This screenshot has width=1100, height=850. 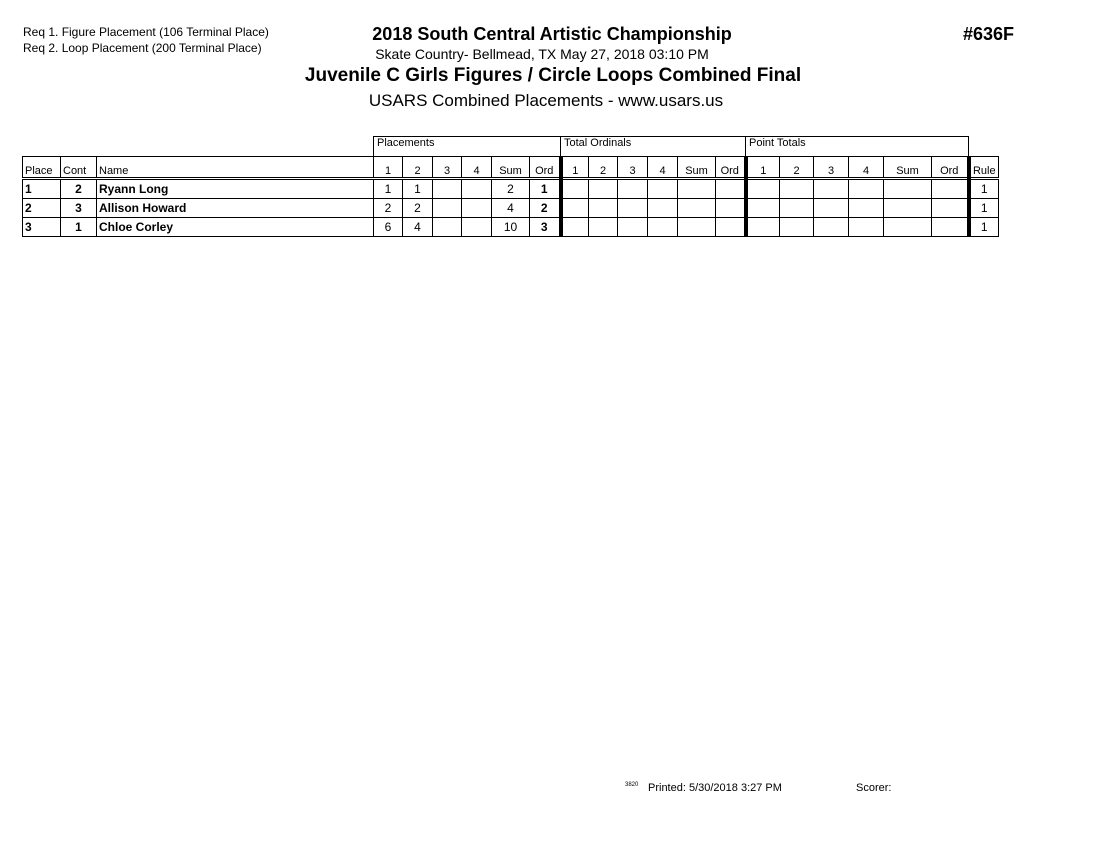 What do you see at coordinates (983, 168) in the screenshot?
I see `column-header: Rule` at bounding box center [983, 168].